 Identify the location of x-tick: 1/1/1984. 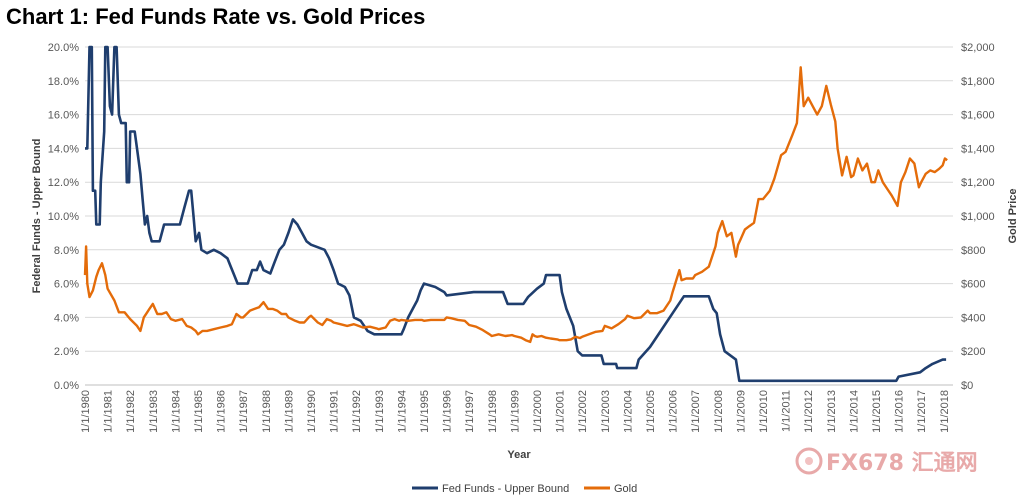
(176, 411).